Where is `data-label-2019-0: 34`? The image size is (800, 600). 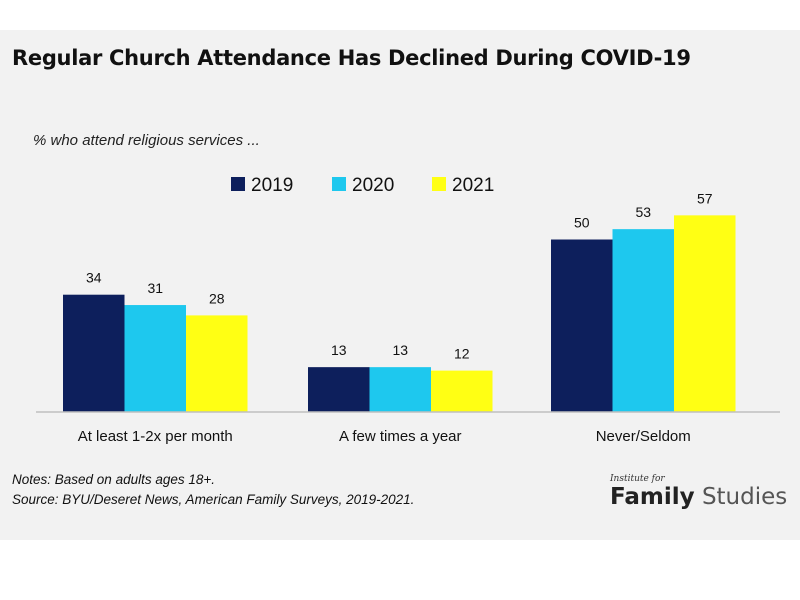
data-label-2019-0: 34 is located at coordinates (94, 278).